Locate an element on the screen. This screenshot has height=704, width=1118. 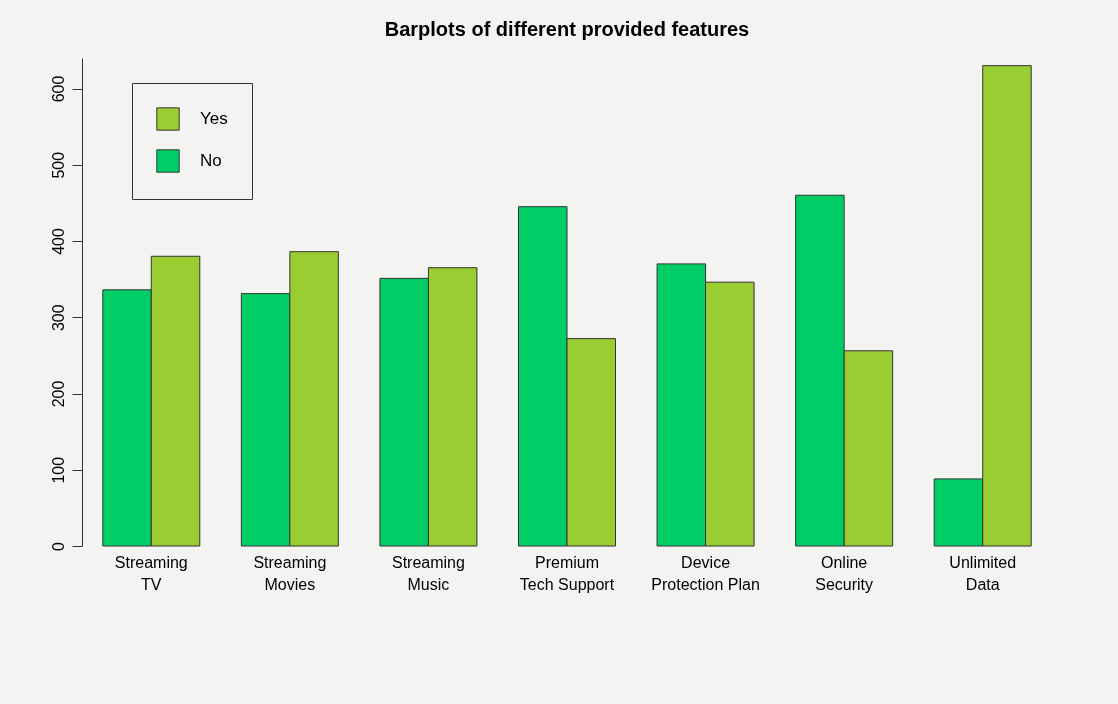
x-tick-label: Unlimited Data is located at coordinates (983, 573).